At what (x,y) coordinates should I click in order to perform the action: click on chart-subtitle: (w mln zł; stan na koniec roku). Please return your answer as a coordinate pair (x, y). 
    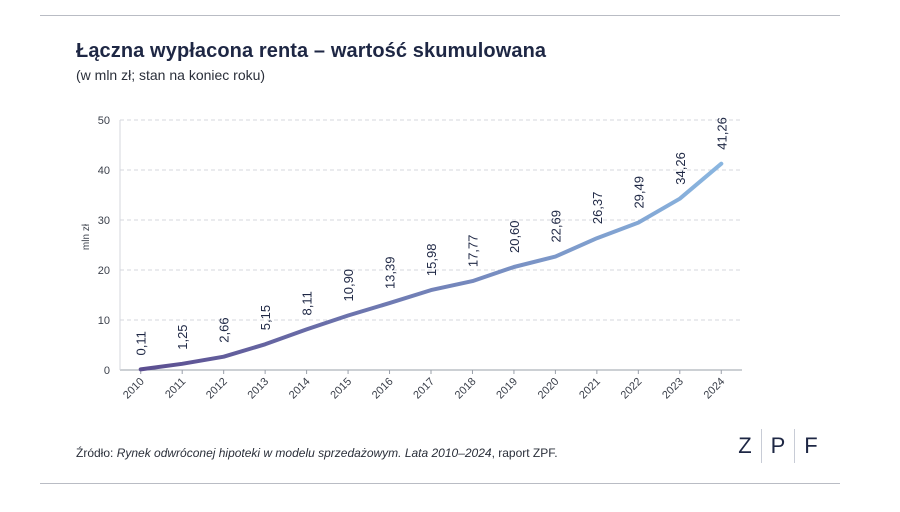
    Looking at the image, I should click on (171, 75).